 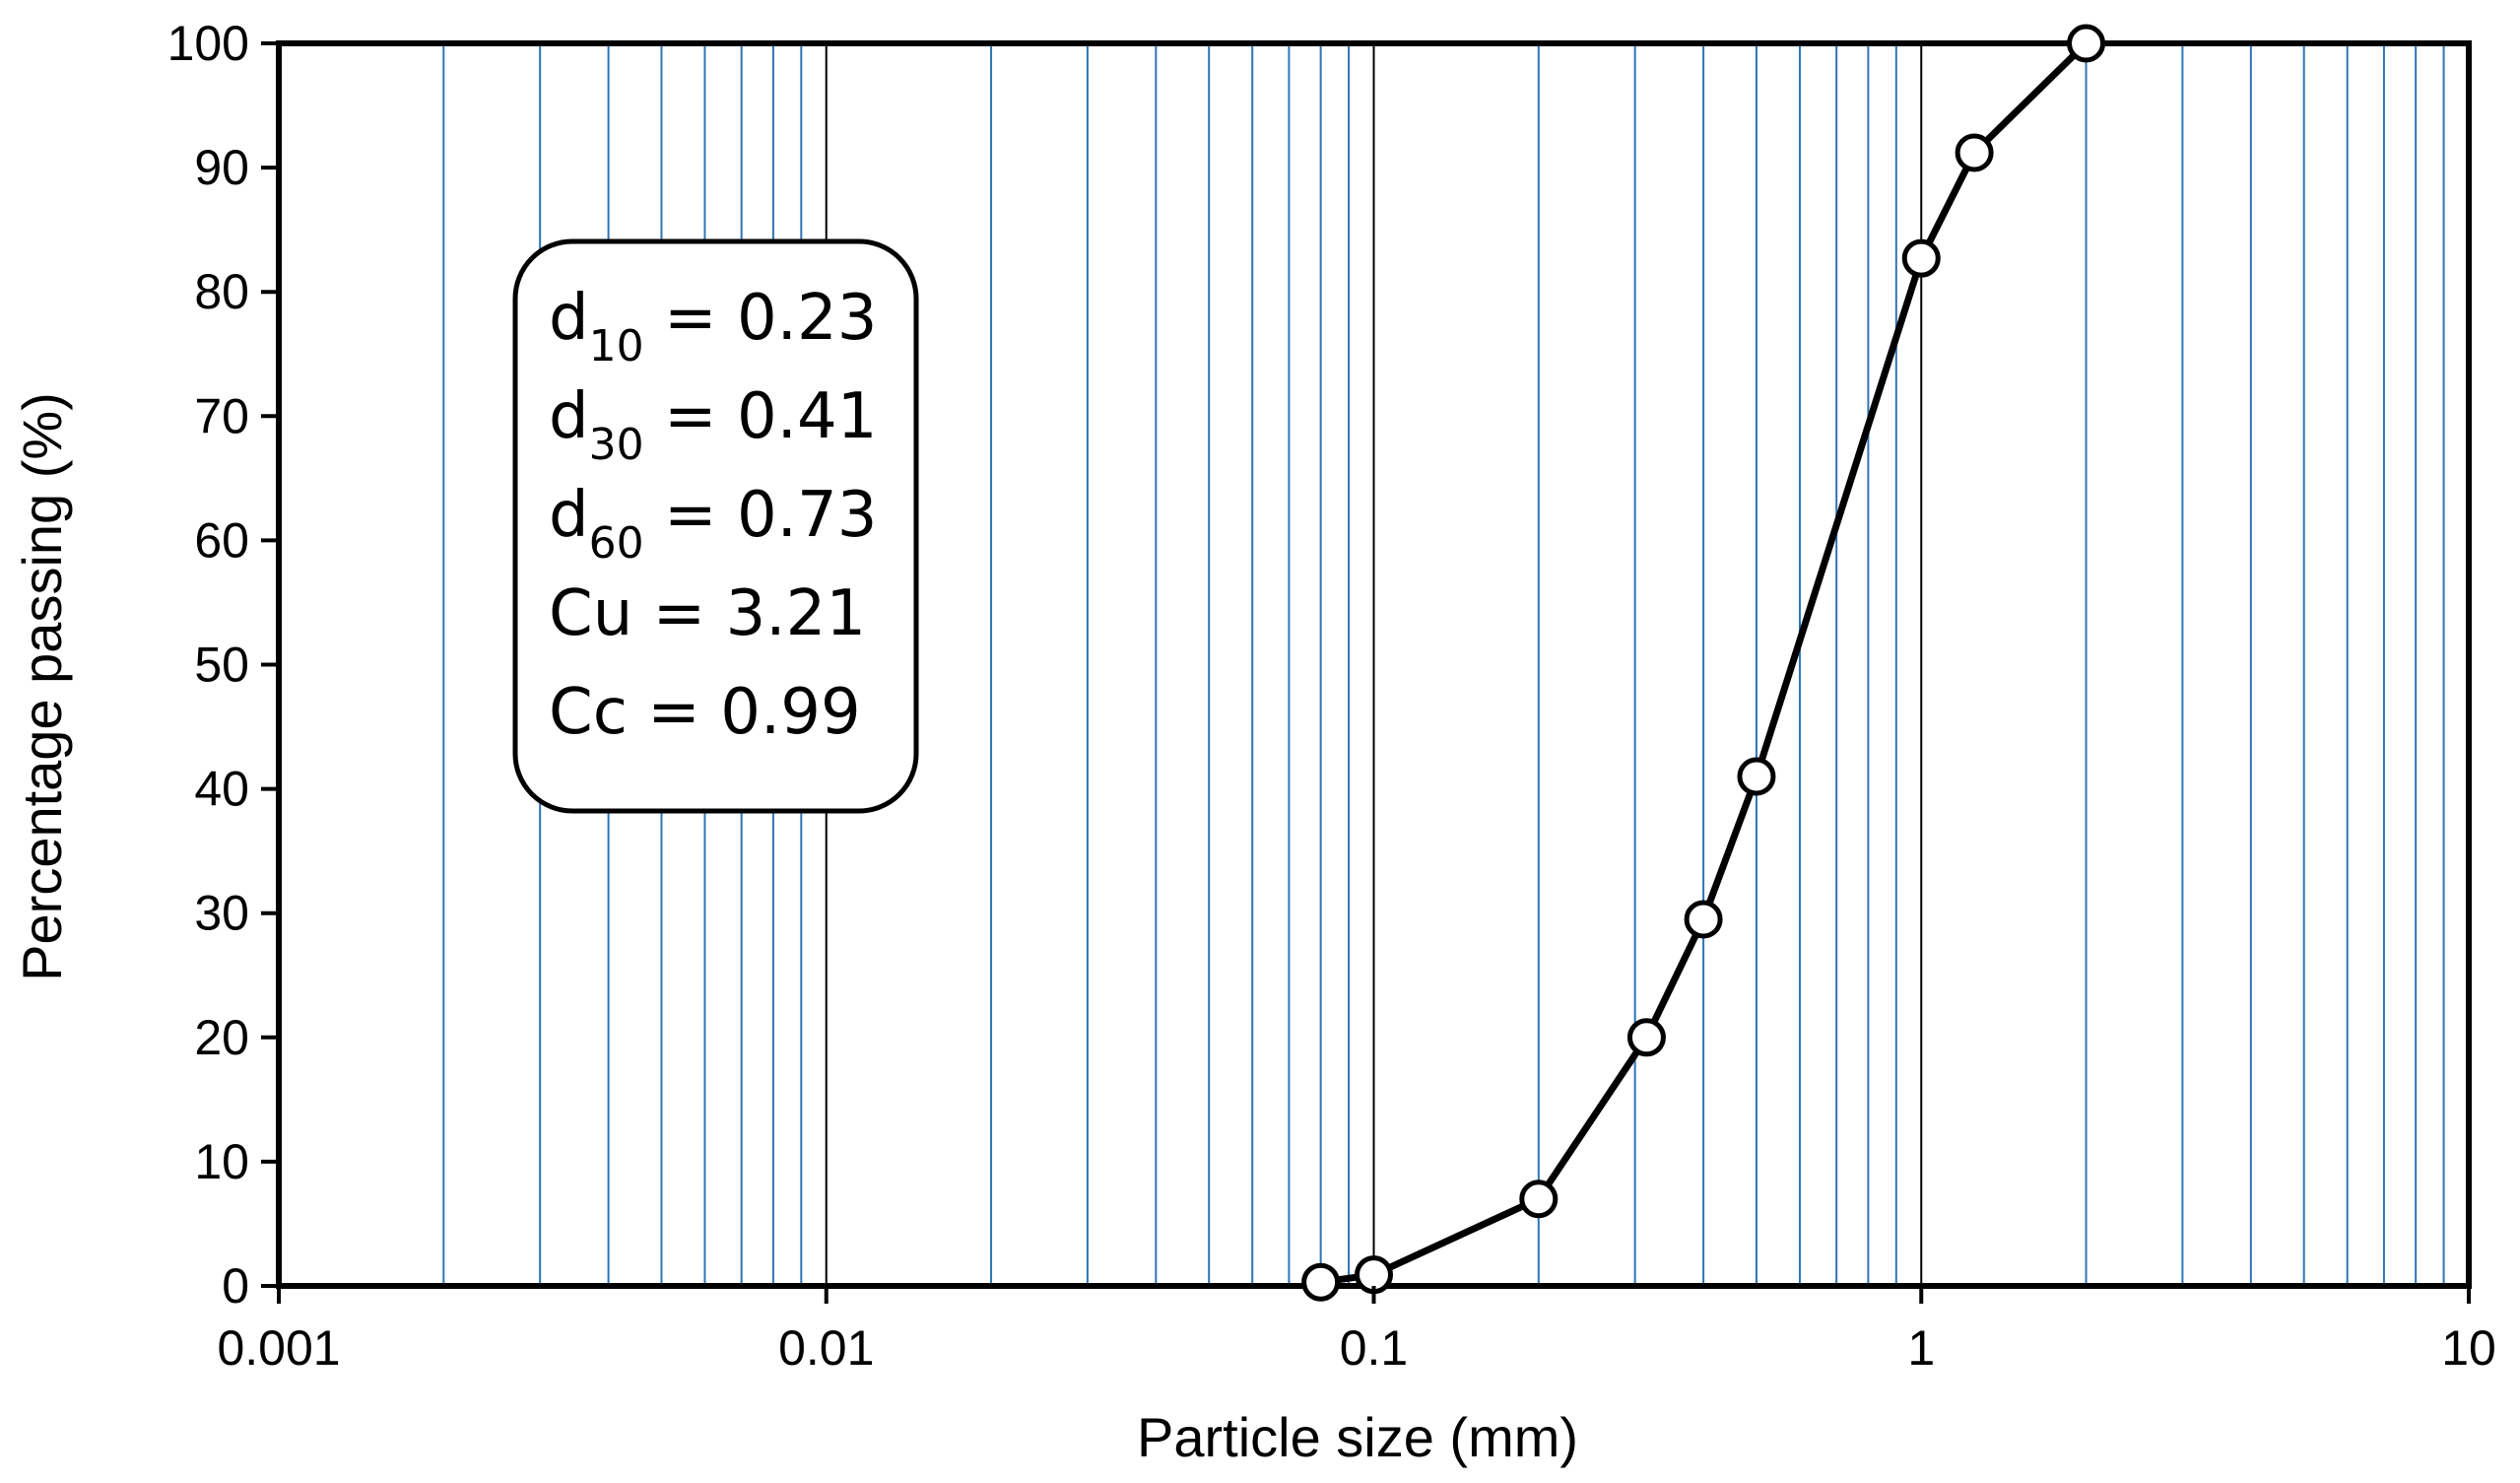 I want to click on x-tick-label: 0.01, so click(x=826, y=1348).